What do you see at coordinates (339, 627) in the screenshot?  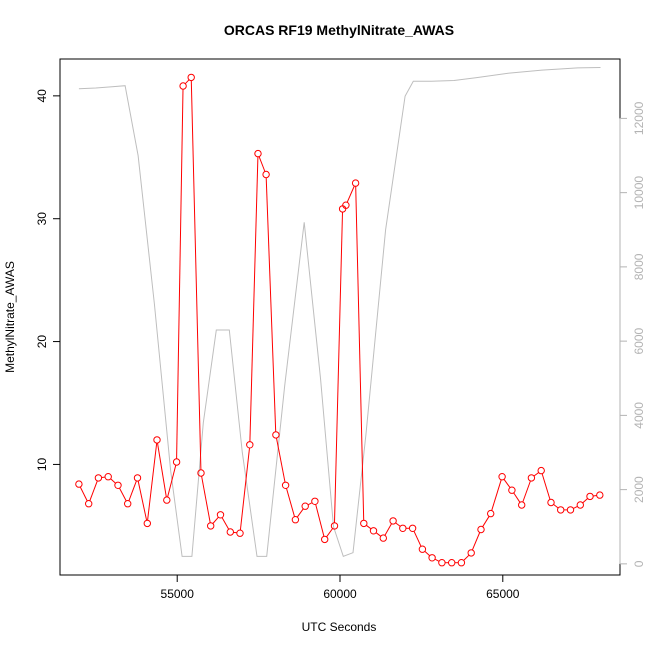 I see `x-axis-label: UTC Seconds` at bounding box center [339, 627].